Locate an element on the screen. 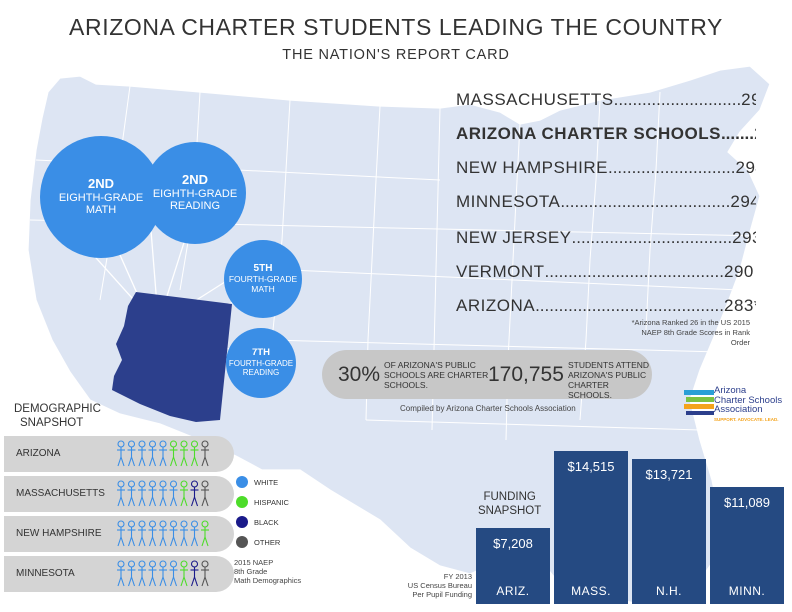  legend-label-black: BLACK is located at coordinates (266, 522).